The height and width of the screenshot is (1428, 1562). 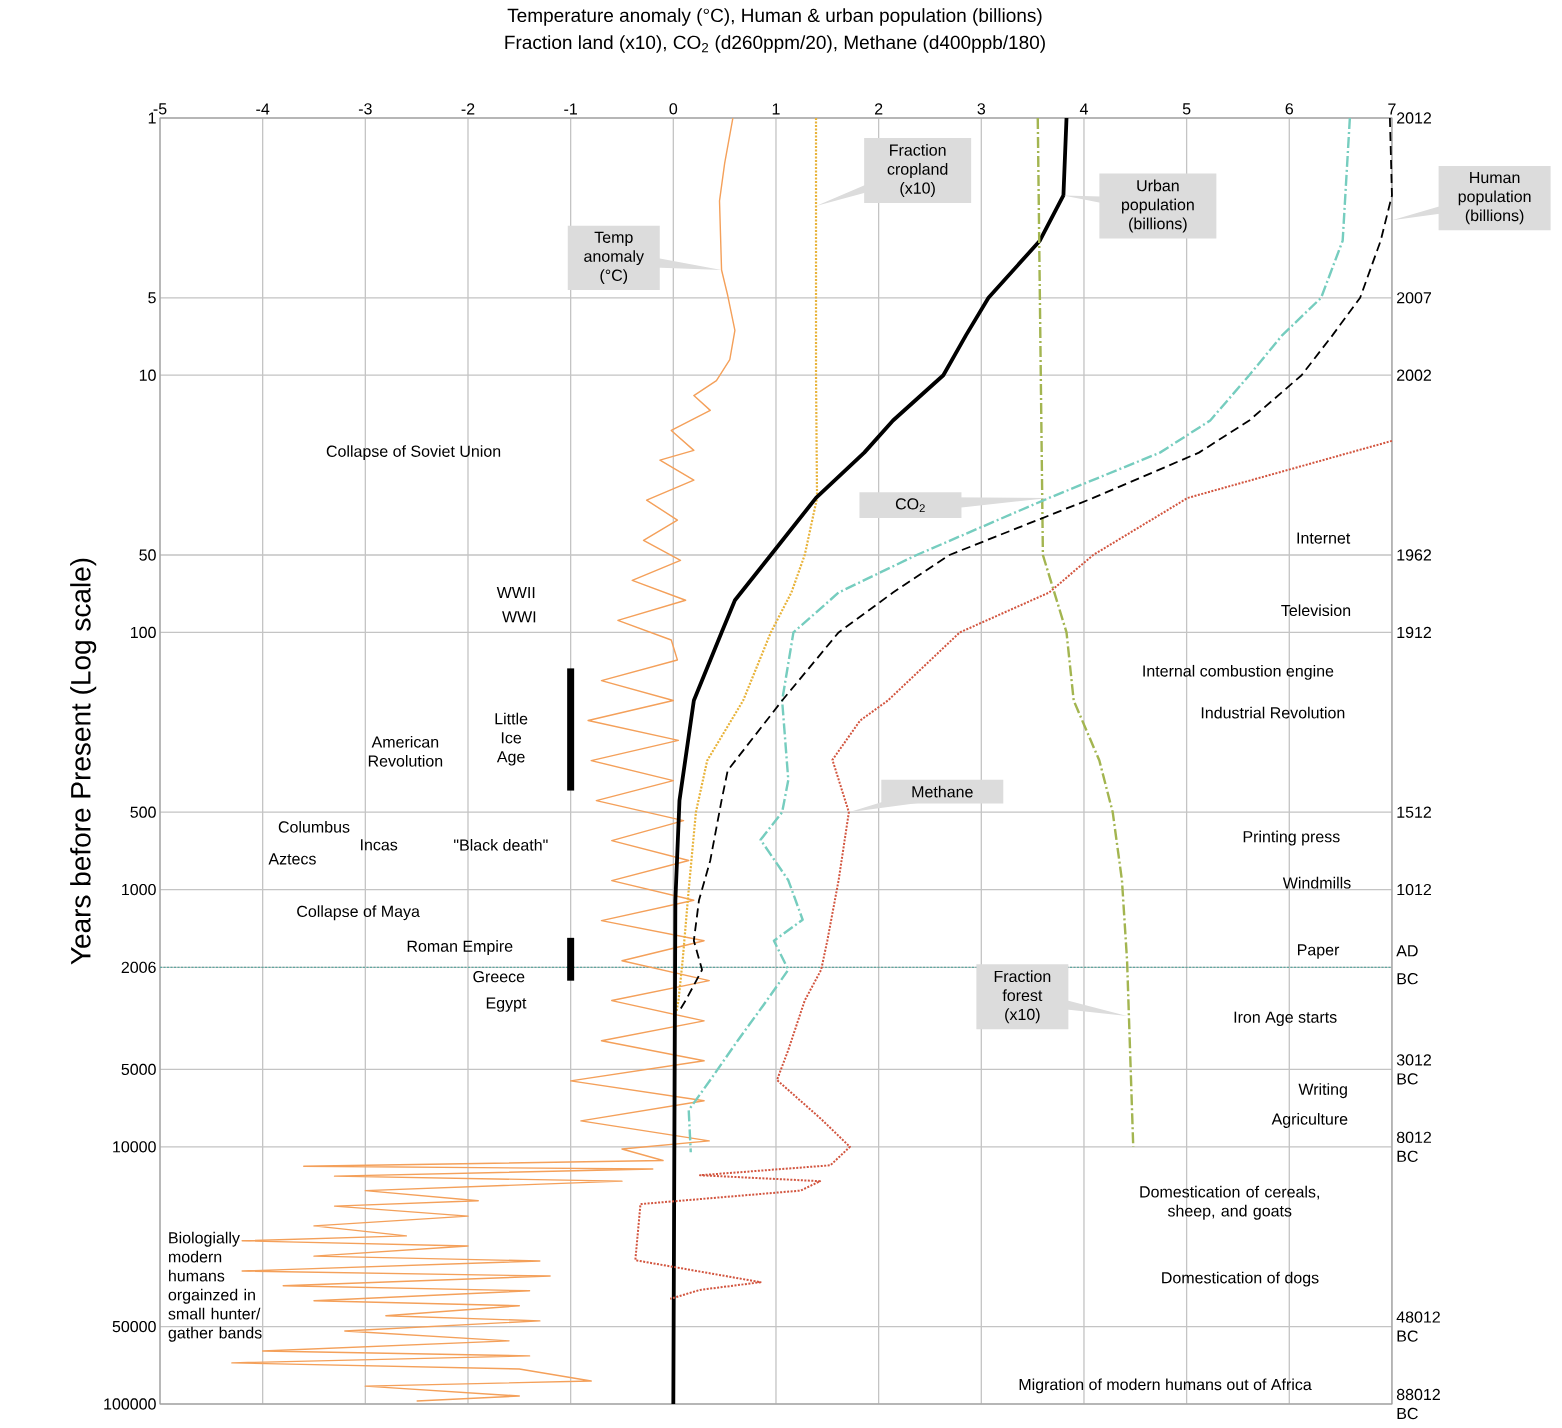 What do you see at coordinates (1316, 610) in the screenshot?
I see `annotation: Television` at bounding box center [1316, 610].